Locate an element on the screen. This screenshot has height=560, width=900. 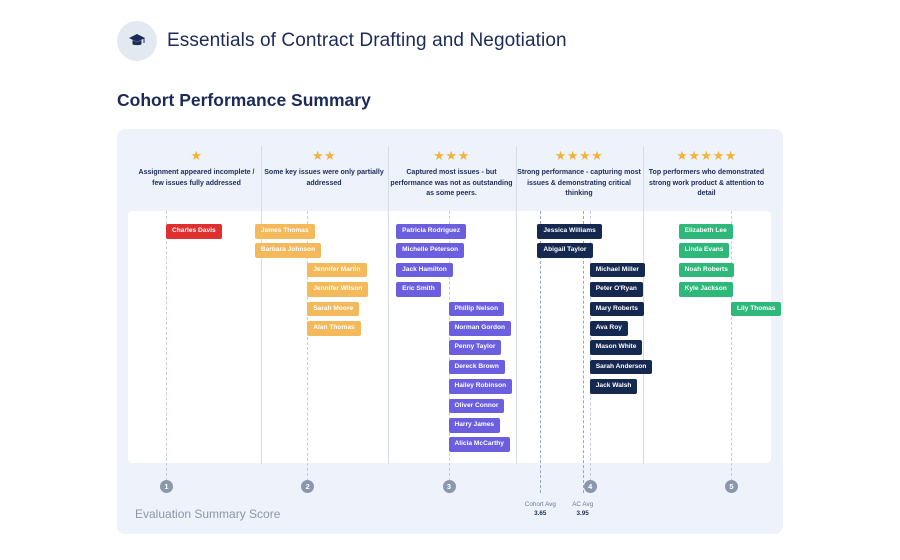
student-chip: Peter O'Ryan is located at coordinates (616, 289).